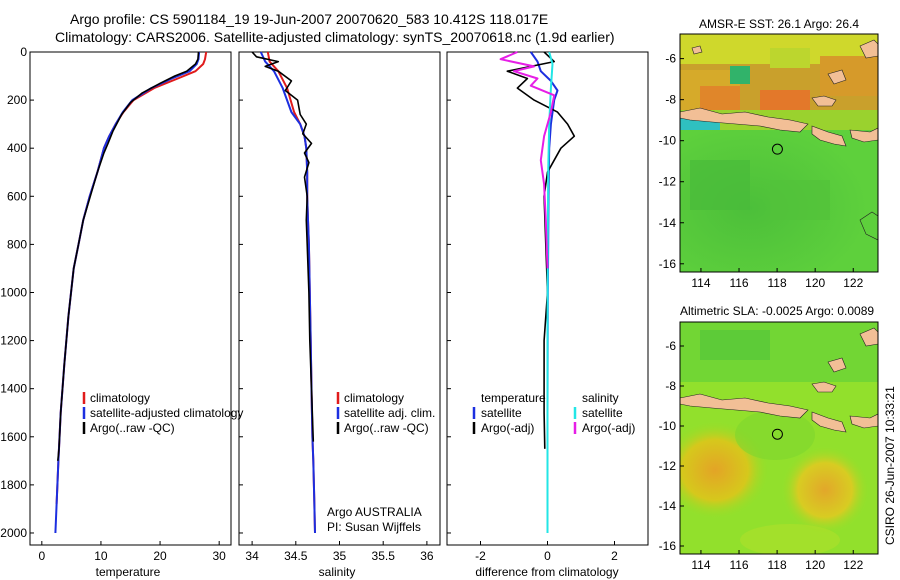 Image resolution: width=900 pixels, height=580 pixels. Describe the element at coordinates (23, 52) in the screenshot. I see `depth-tick-label-0: 0` at that location.